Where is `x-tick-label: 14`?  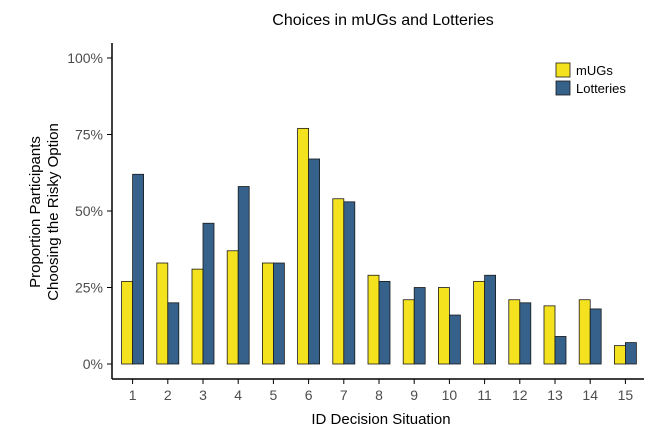
x-tick-label: 14 is located at coordinates (590, 395).